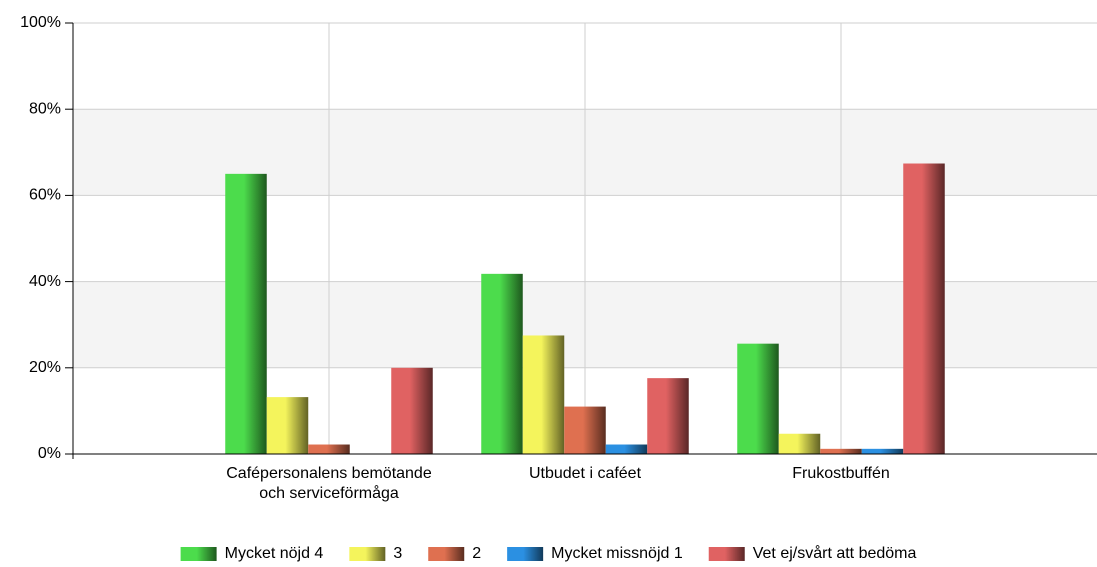 The width and height of the screenshot is (1097, 567). Describe the element at coordinates (274, 553) in the screenshot. I see `legend-label: Mycket nöjd 4` at that location.